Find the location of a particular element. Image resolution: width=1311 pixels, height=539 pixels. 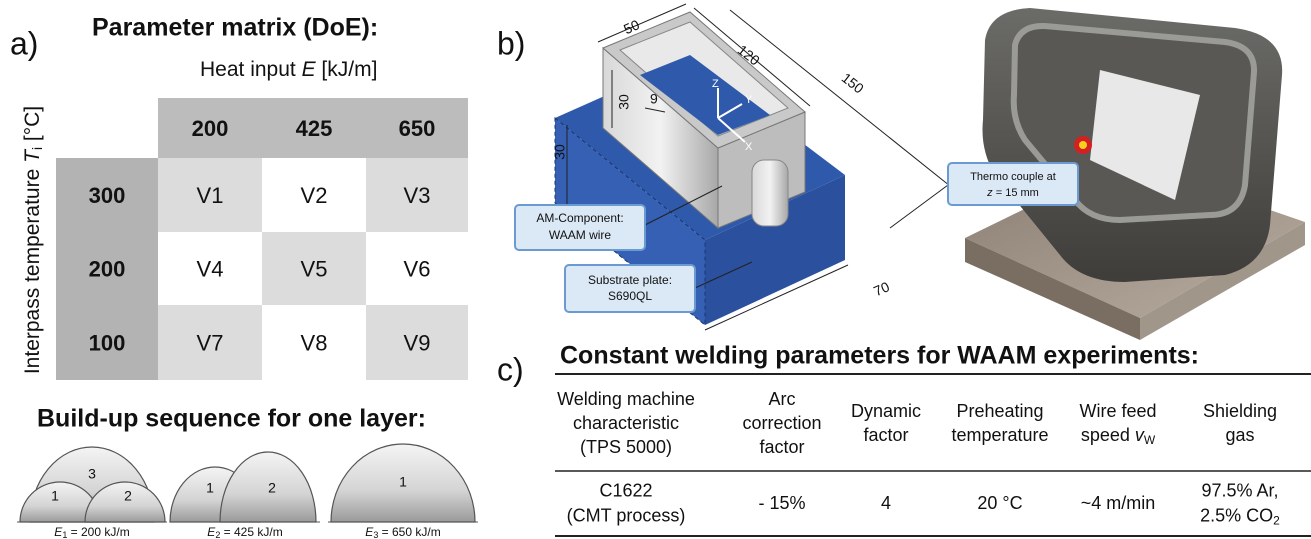

text: = 15 mm is located at coordinates (1016, 193).